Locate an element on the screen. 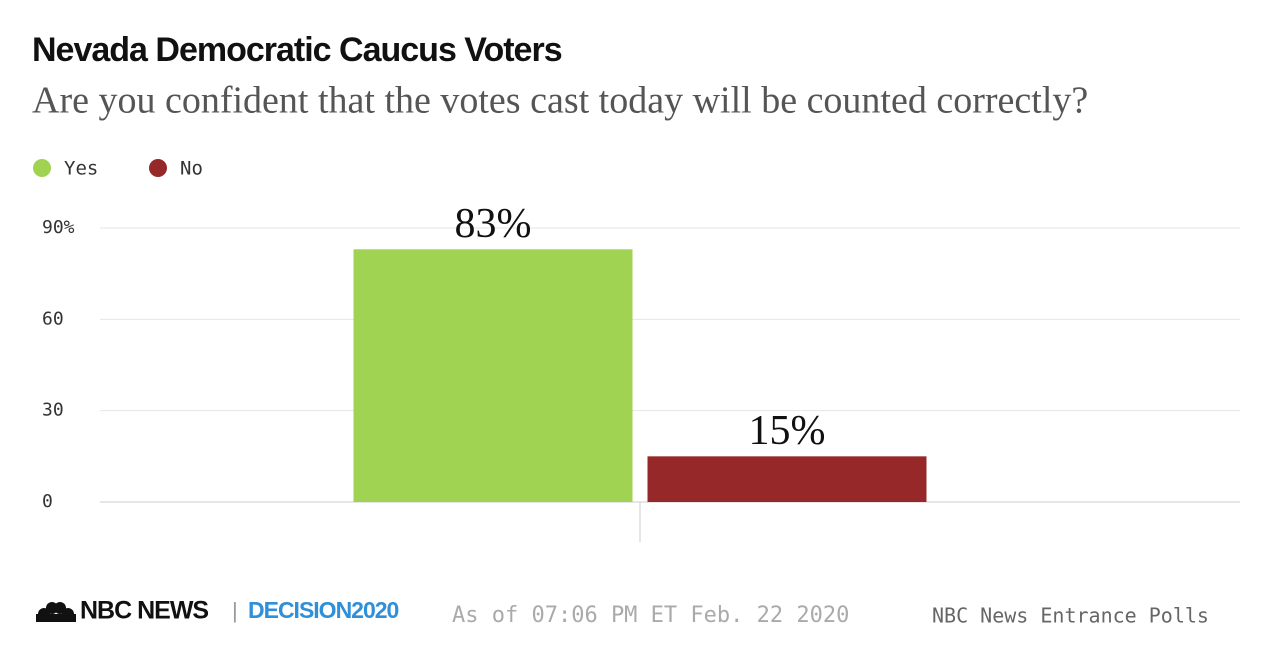 The height and width of the screenshot is (672, 1280). y-tick-label: 0 is located at coordinates (47, 501).